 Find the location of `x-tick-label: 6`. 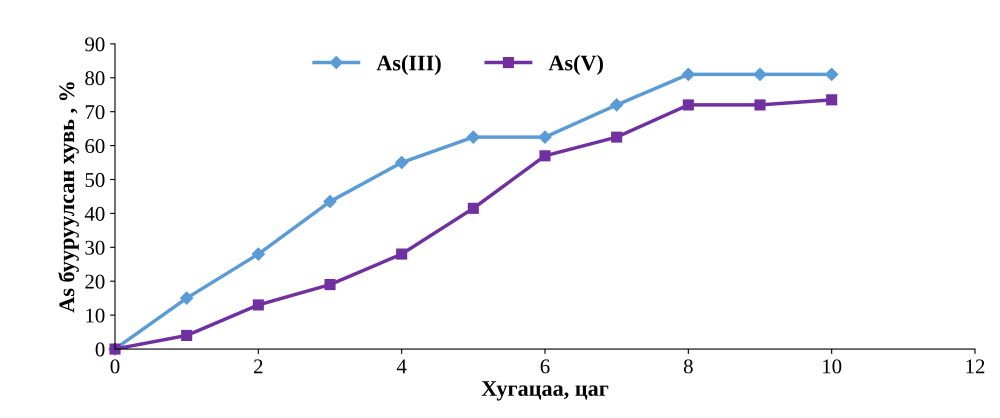

x-tick-label: 6 is located at coordinates (545, 366).